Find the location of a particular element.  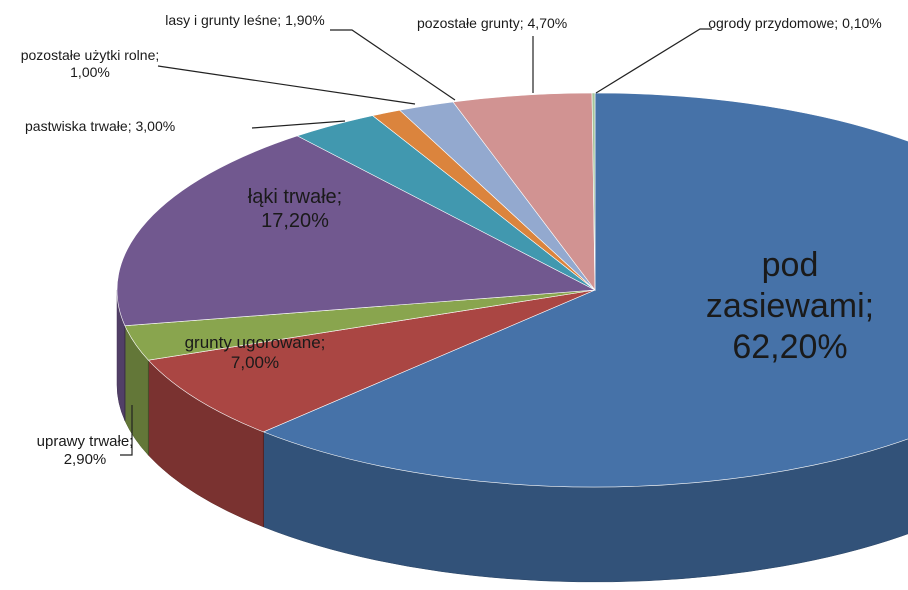

value-label: 1,90% is located at coordinates (305, 20).